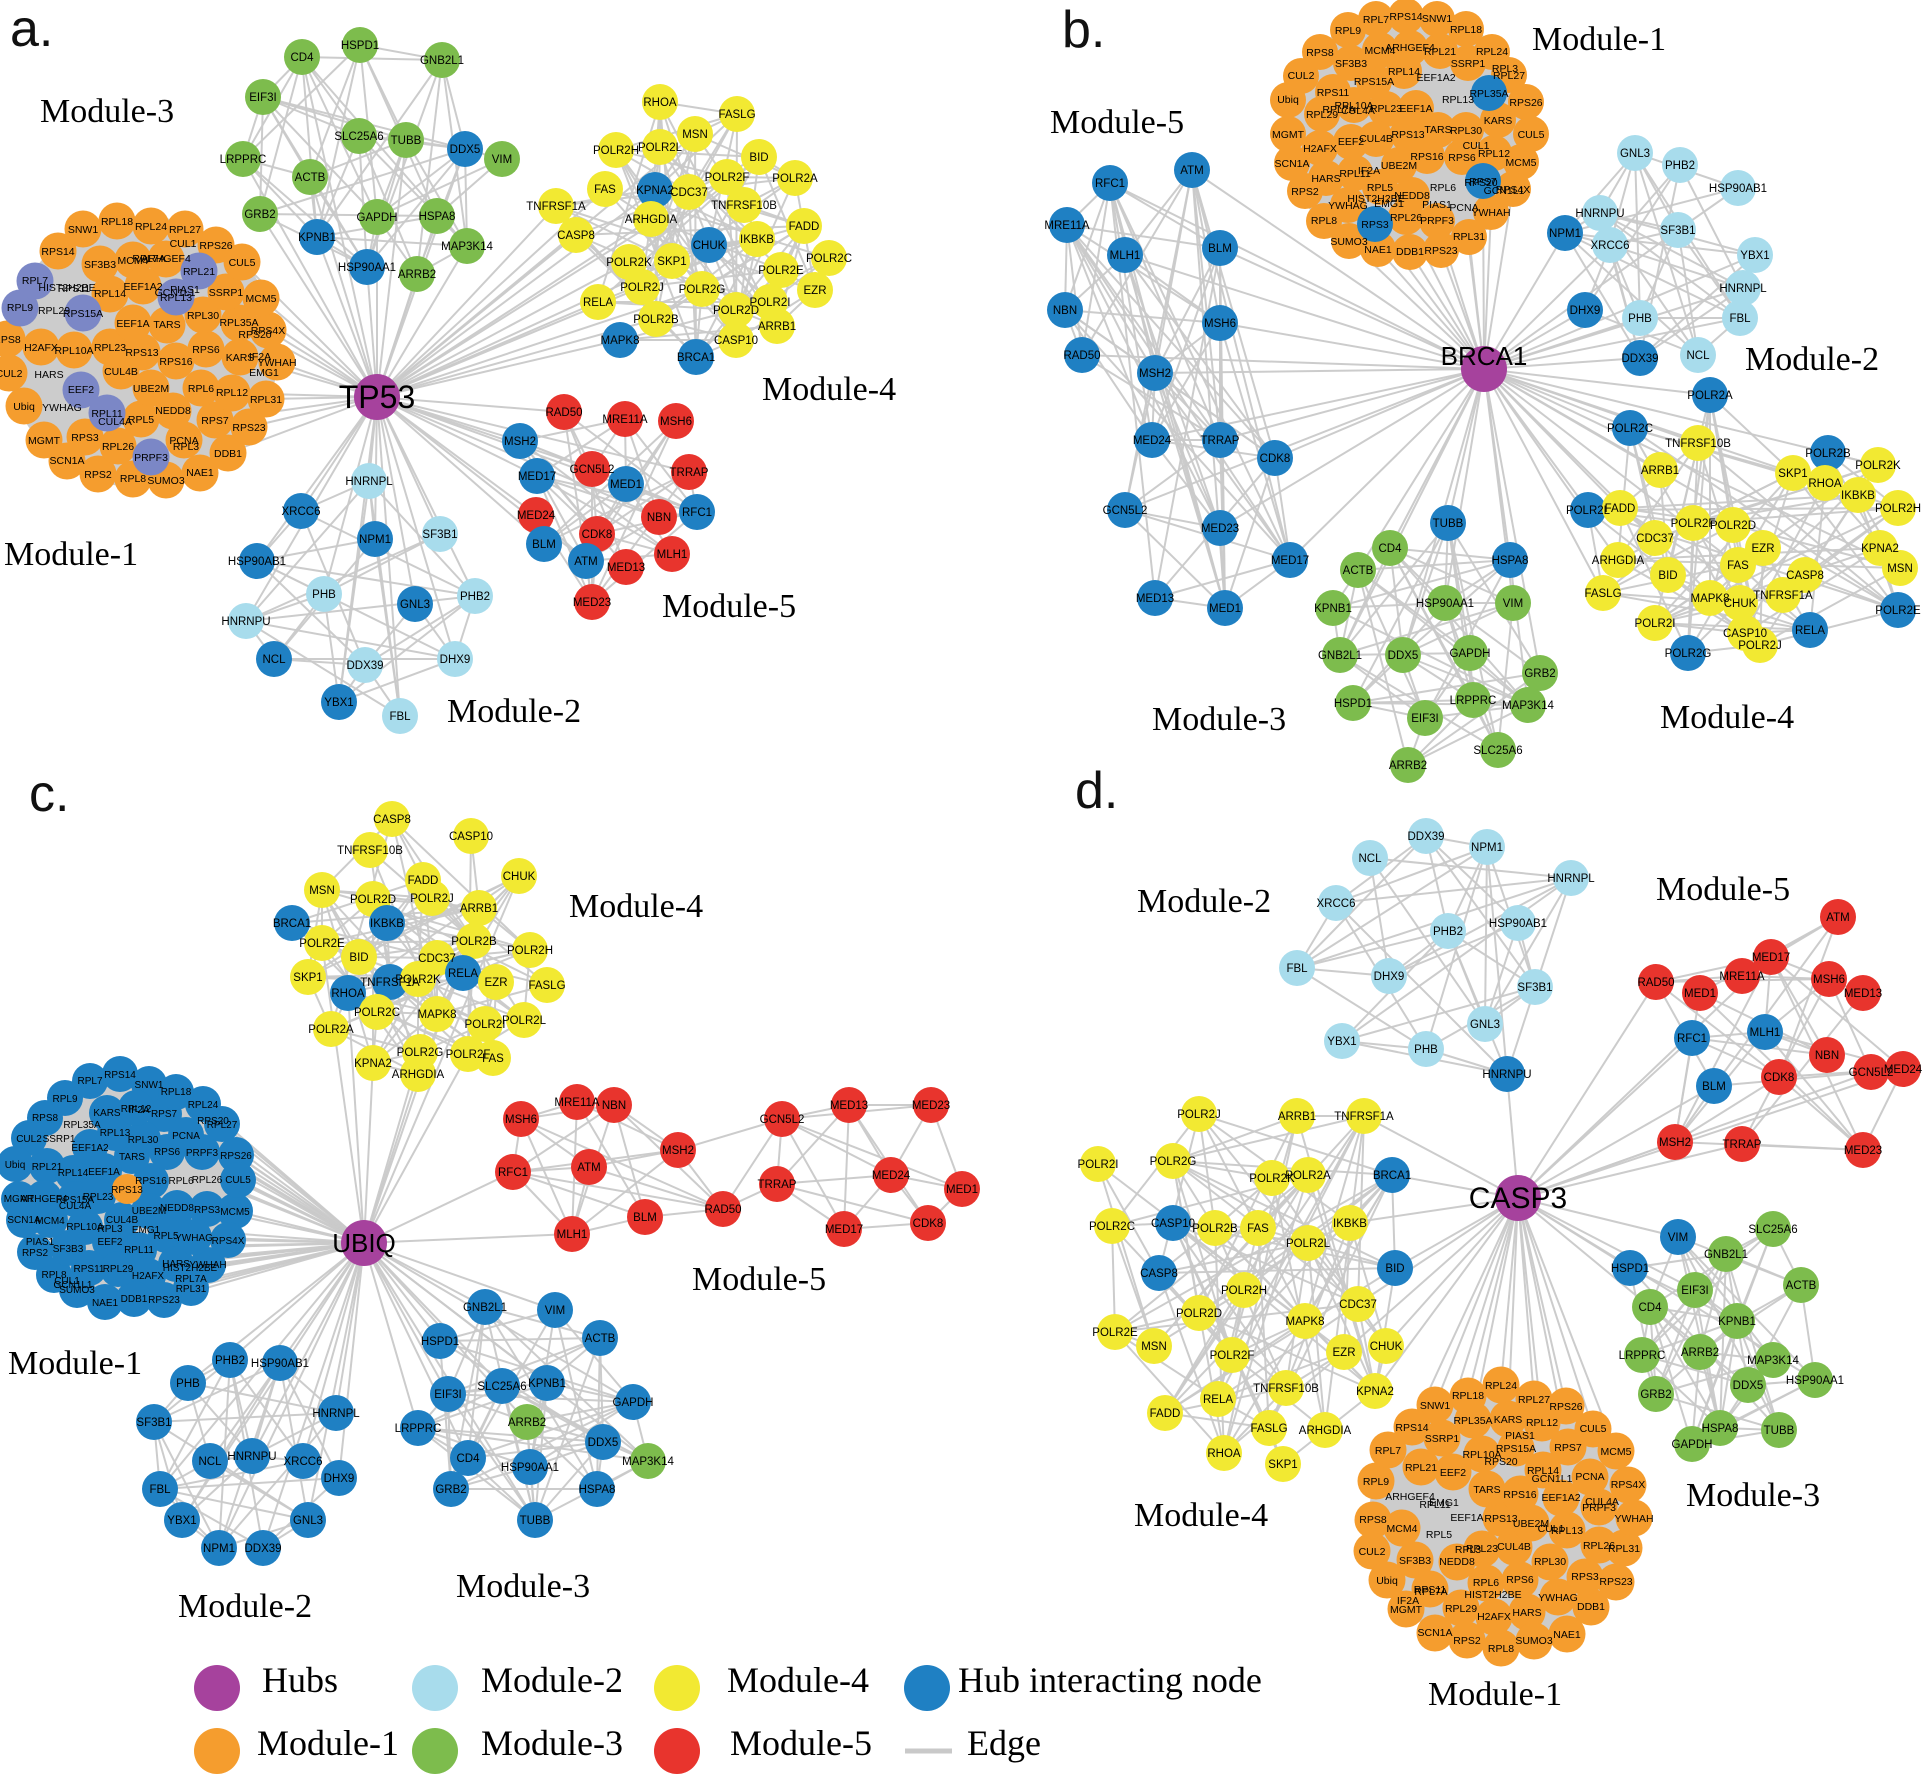 The width and height of the screenshot is (1923, 1775). Describe the element at coordinates (1571, 879) in the screenshot. I see `svg-text: HNRNPL` at that location.